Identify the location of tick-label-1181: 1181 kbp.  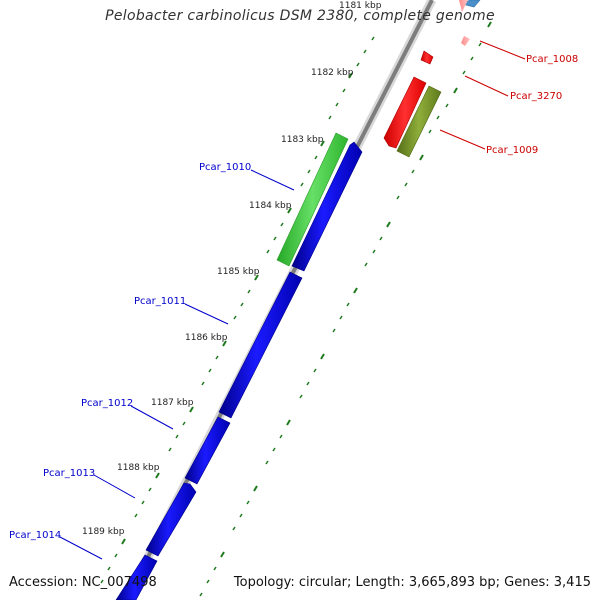
(360, 6).